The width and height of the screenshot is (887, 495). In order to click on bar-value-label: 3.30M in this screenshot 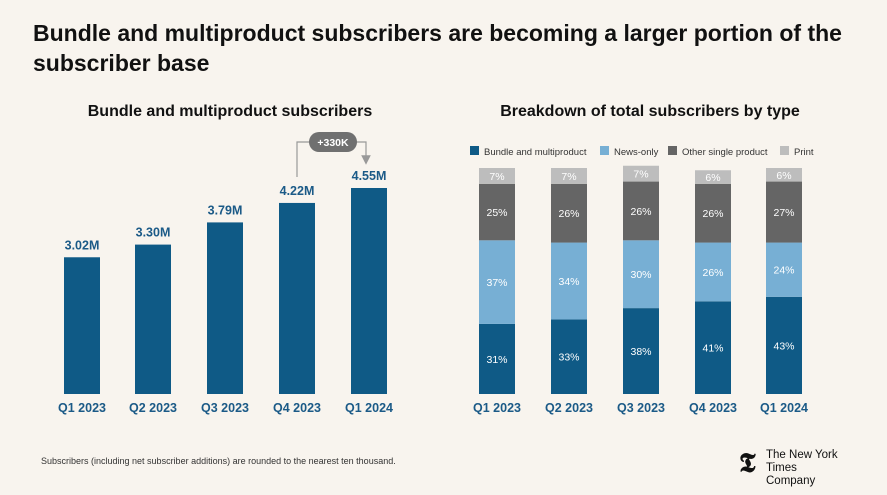, I will do `click(153, 233)`.